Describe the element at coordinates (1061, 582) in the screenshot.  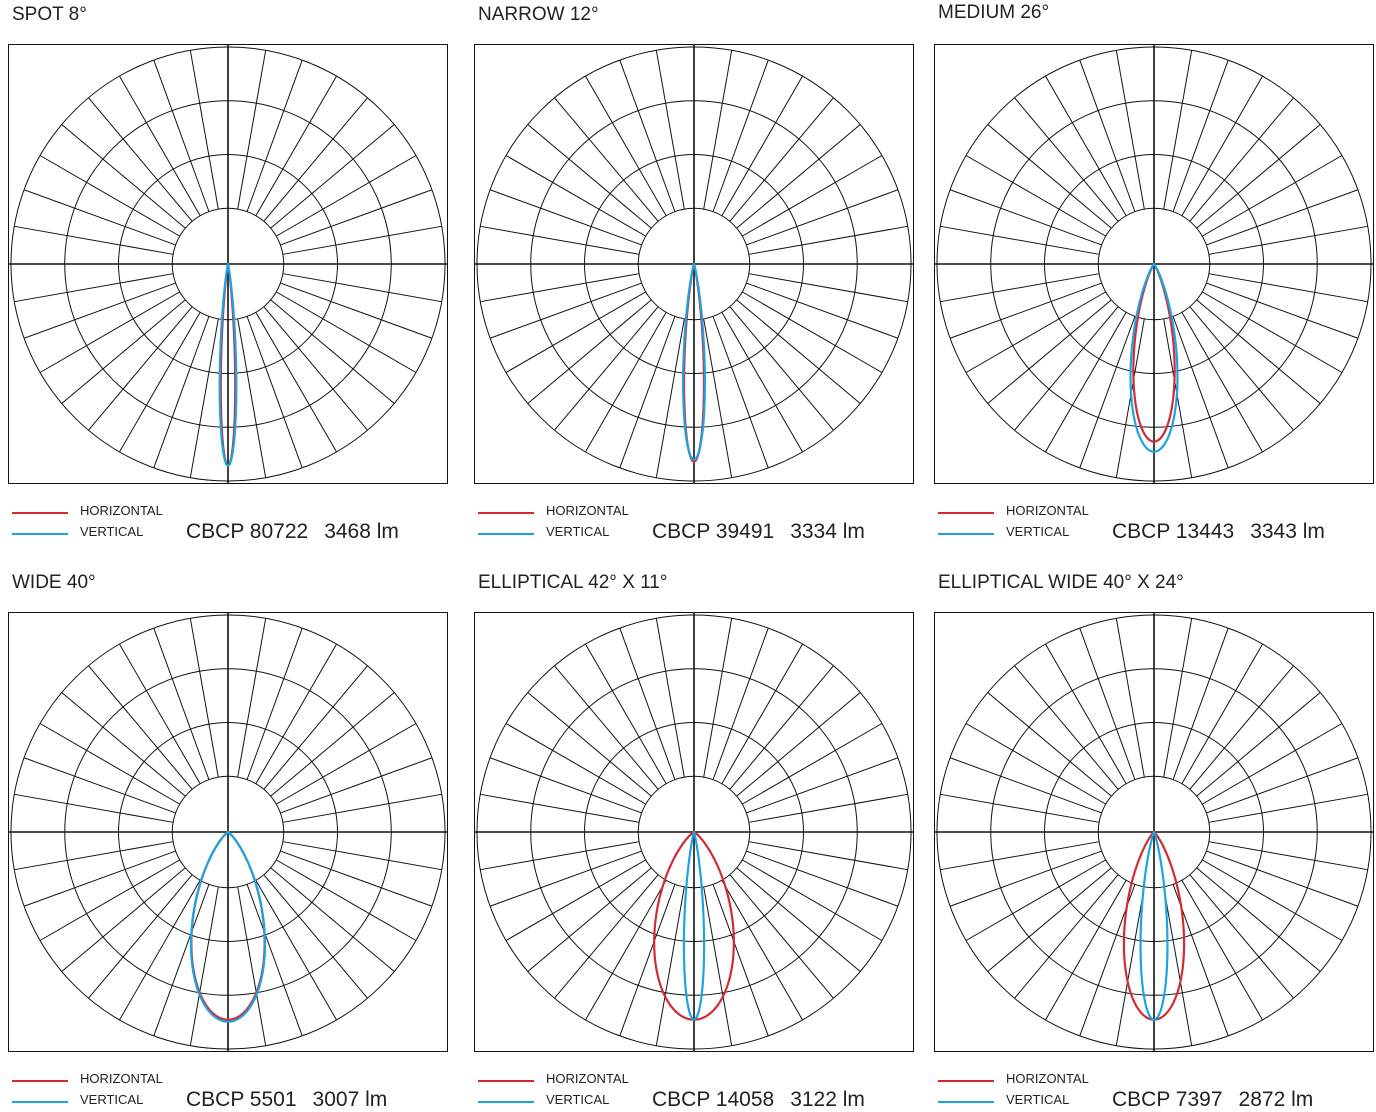
I see `panel-title: ELLIPTICAL WIDE 40° X 24°` at that location.